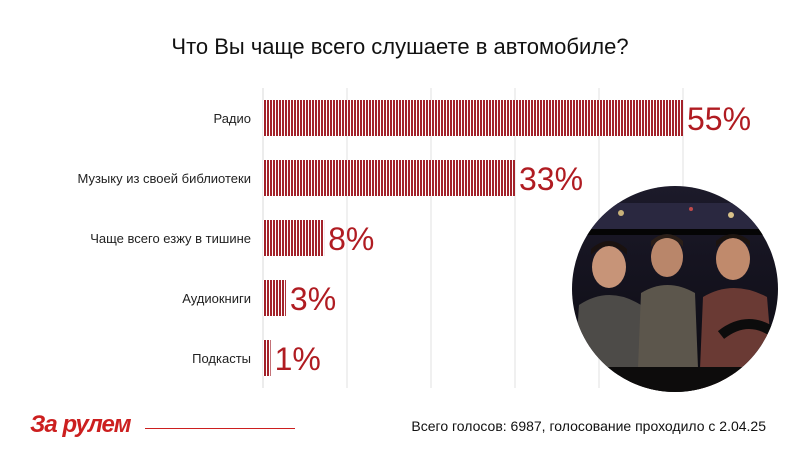 The height and width of the screenshot is (450, 800). What do you see at coordinates (220, 428) in the screenshot?
I see `logo-underline` at bounding box center [220, 428].